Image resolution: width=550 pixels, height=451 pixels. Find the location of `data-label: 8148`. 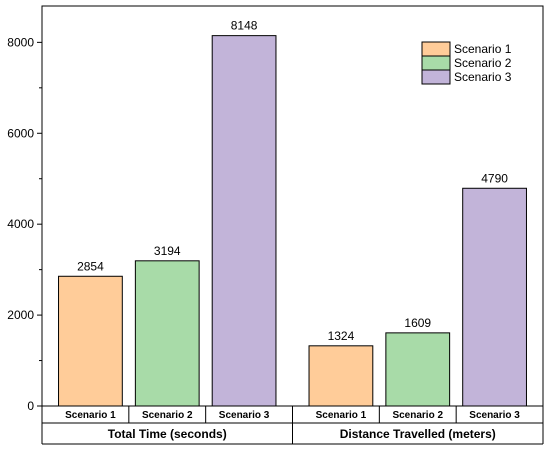

data-label: 8148 is located at coordinates (244, 26).